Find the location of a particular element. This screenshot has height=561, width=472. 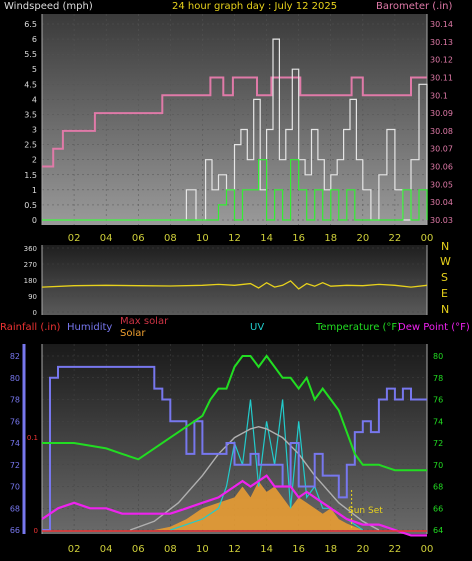

solar-area is located at coordinates (258, 505).